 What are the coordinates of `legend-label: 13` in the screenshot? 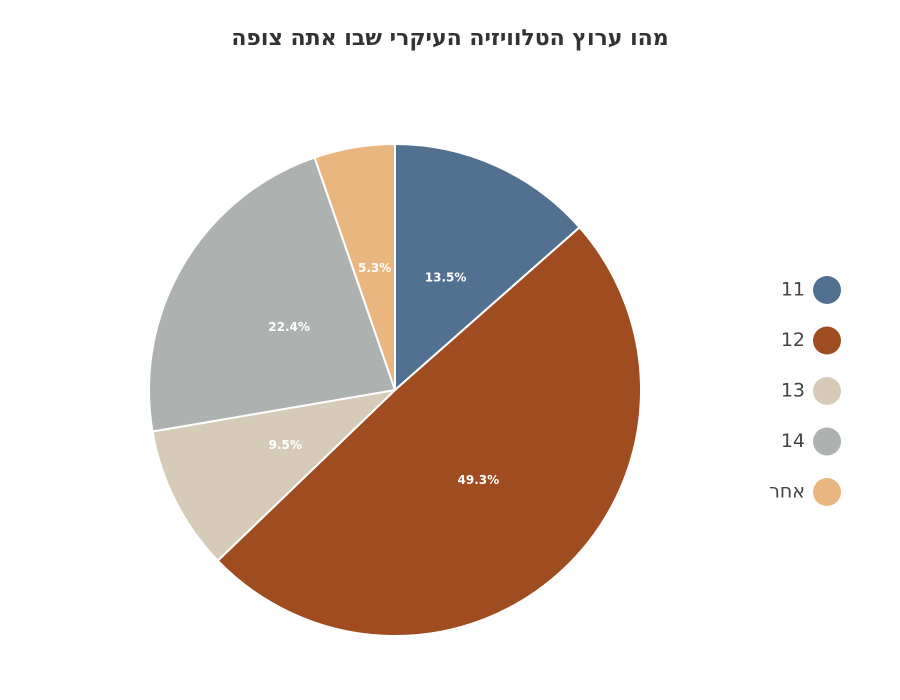 It's located at (793, 391).